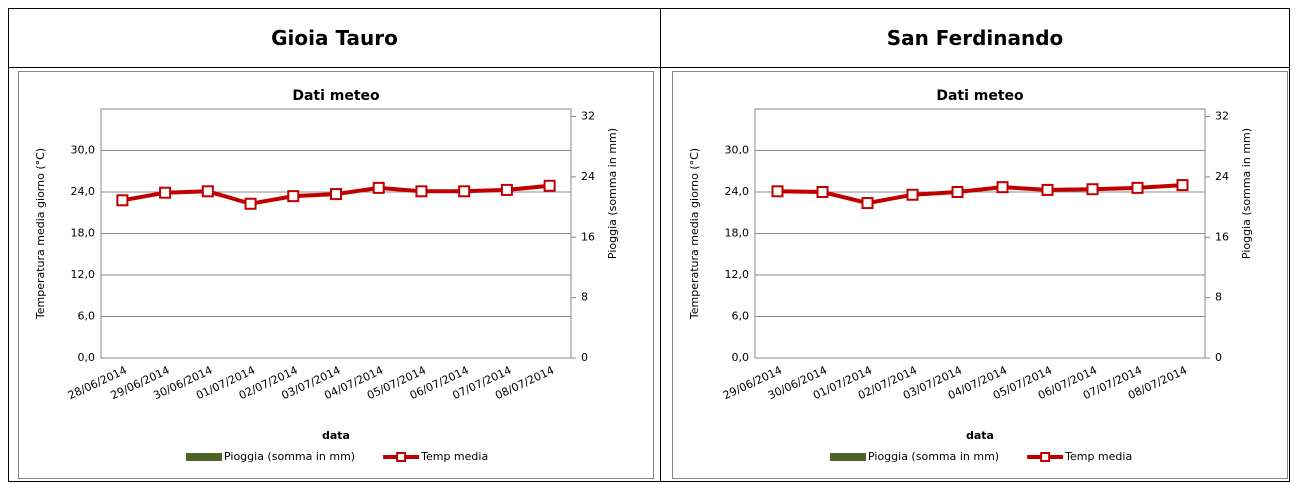  Describe the element at coordinates (335, 38) in the screenshot. I see `column-header: Gioia Tauro` at that location.